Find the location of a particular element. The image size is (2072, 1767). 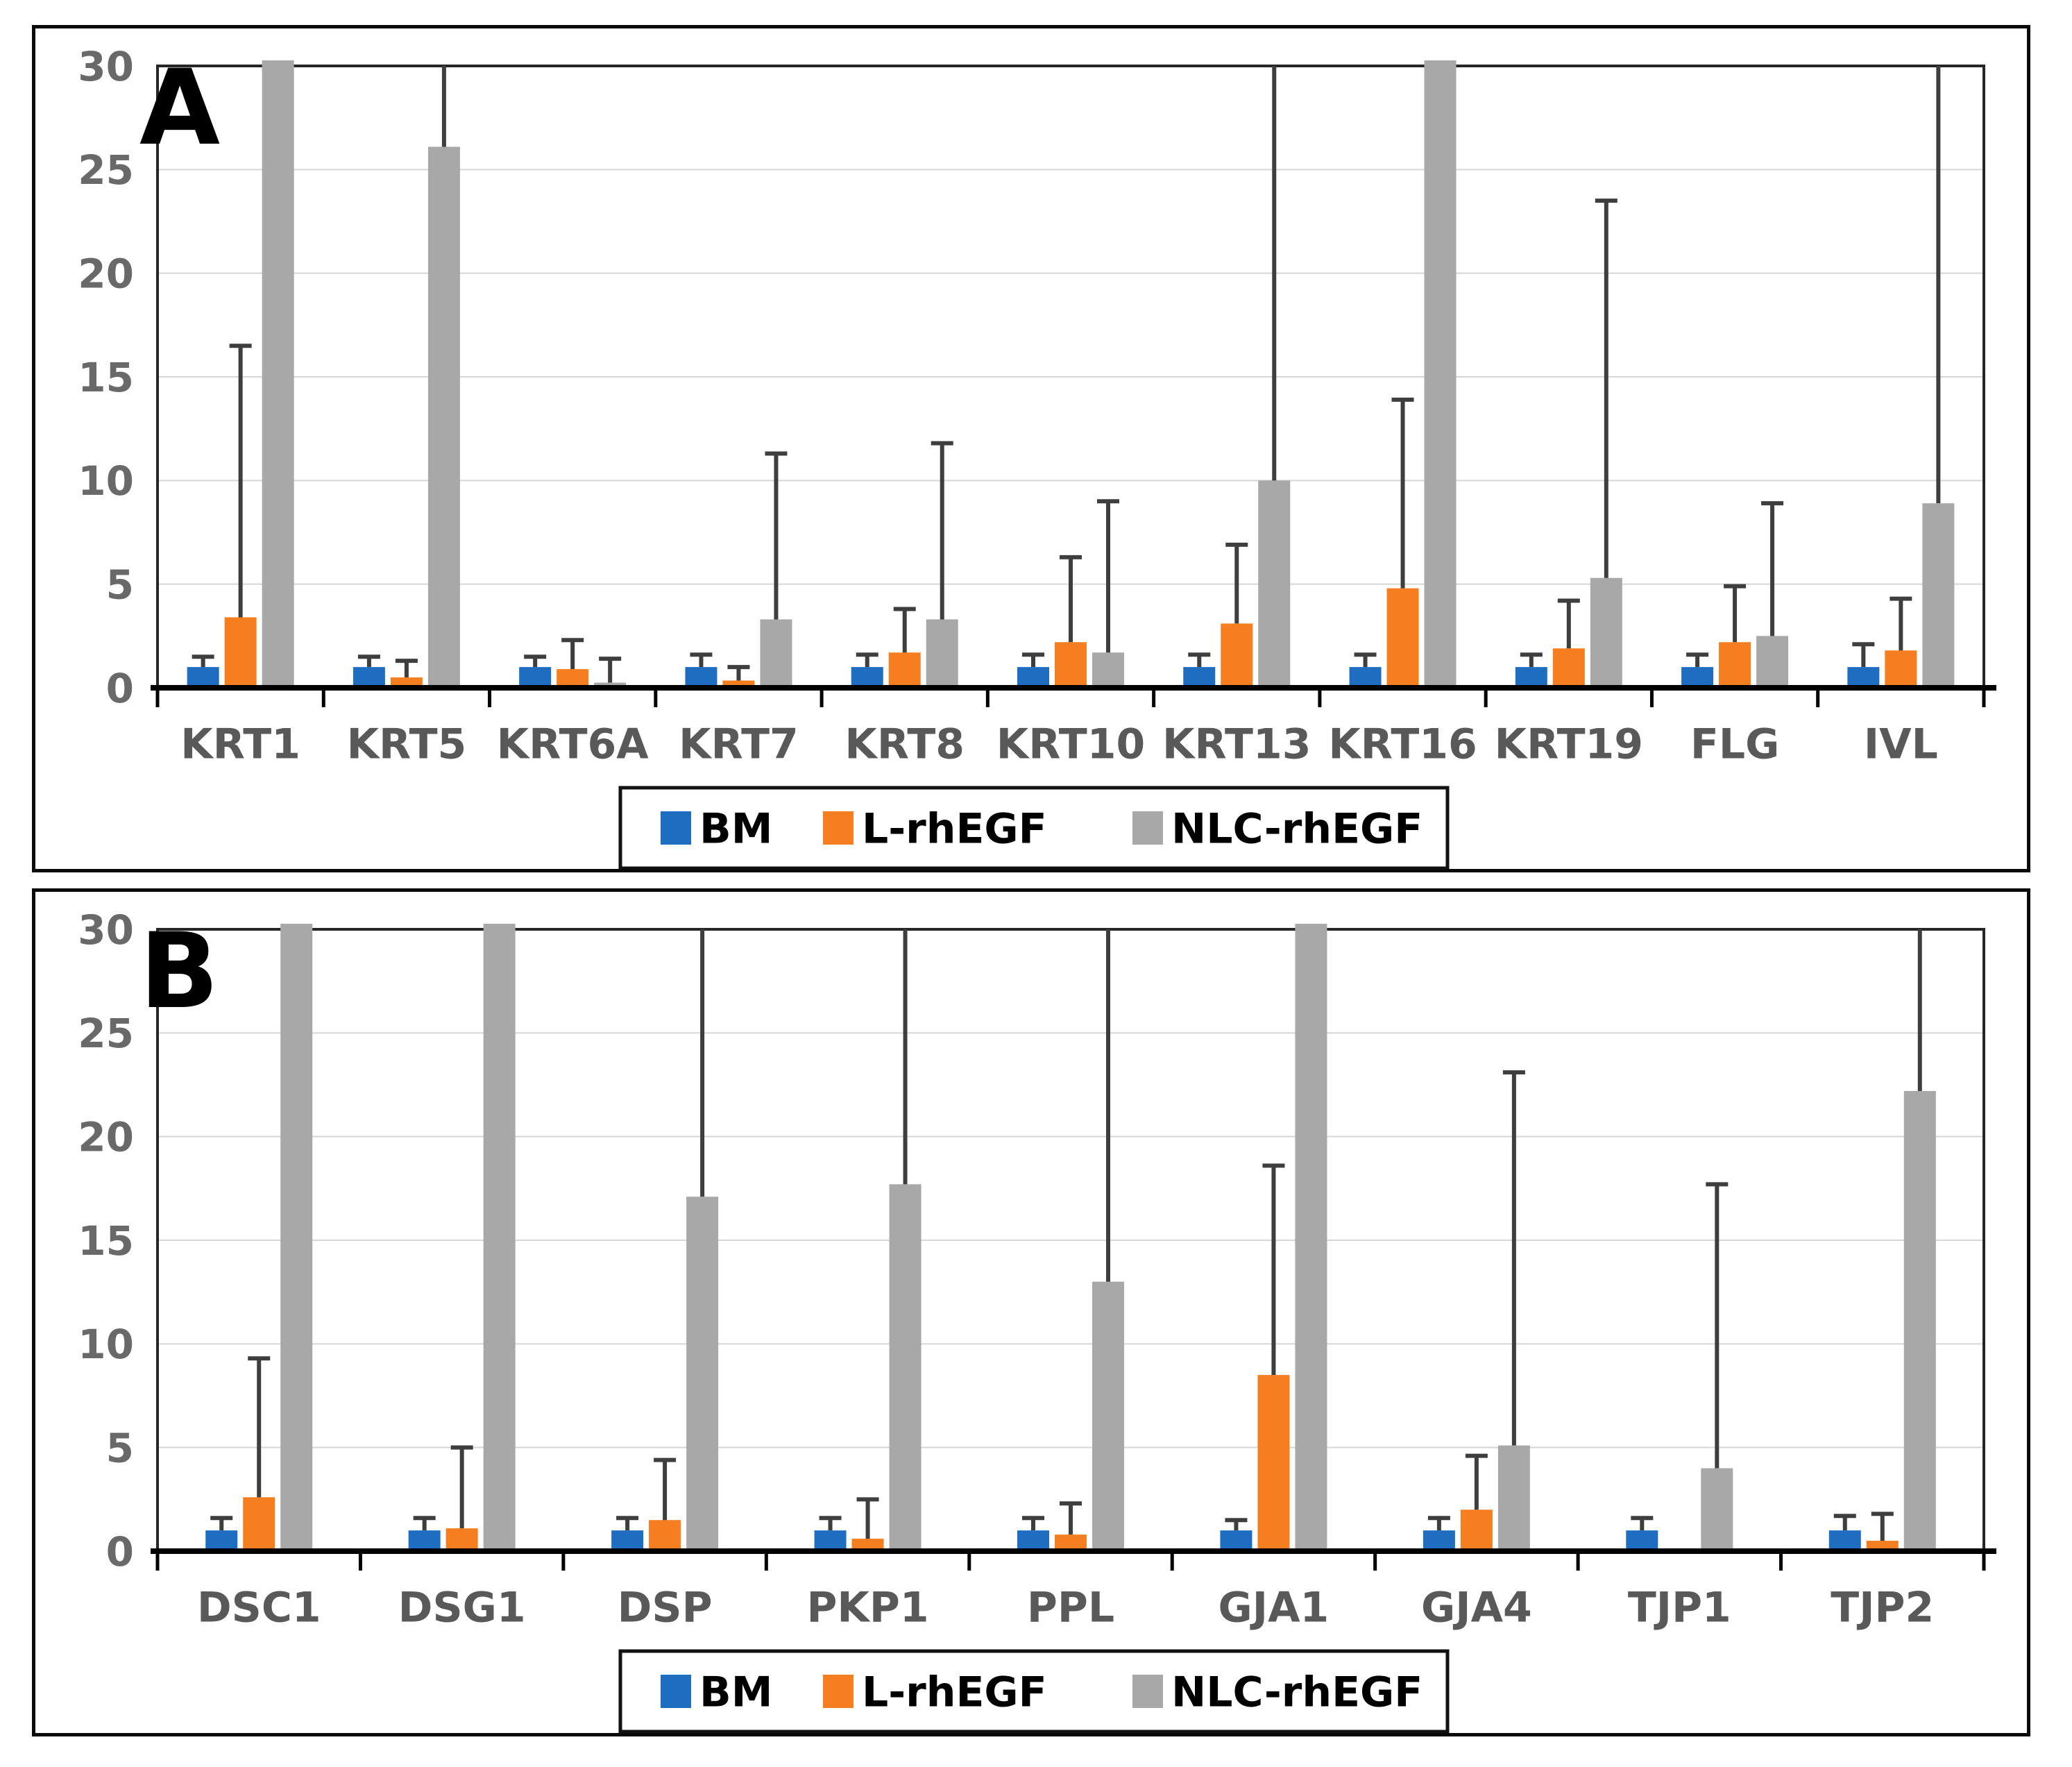

x-category-label-krt5: KRT5 is located at coordinates (407, 744).